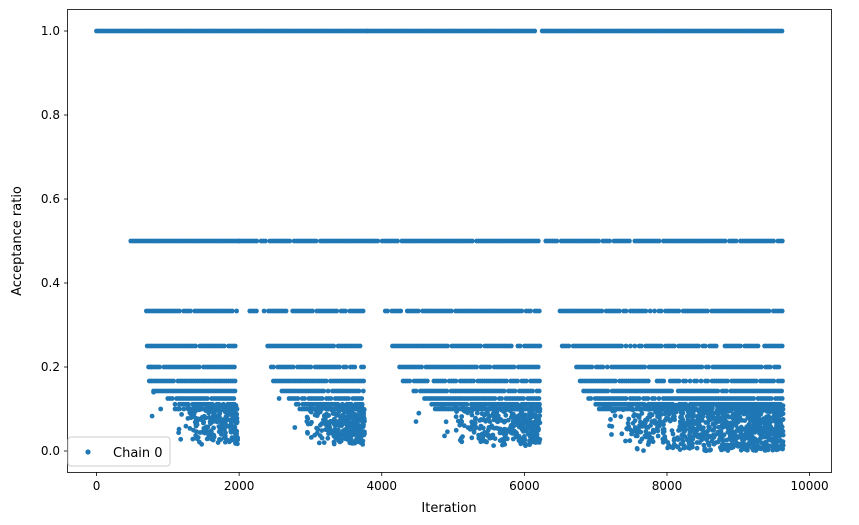 The height and width of the screenshot is (525, 859). What do you see at coordinates (524, 486) in the screenshot?
I see `x-tick-label: 6000` at bounding box center [524, 486].